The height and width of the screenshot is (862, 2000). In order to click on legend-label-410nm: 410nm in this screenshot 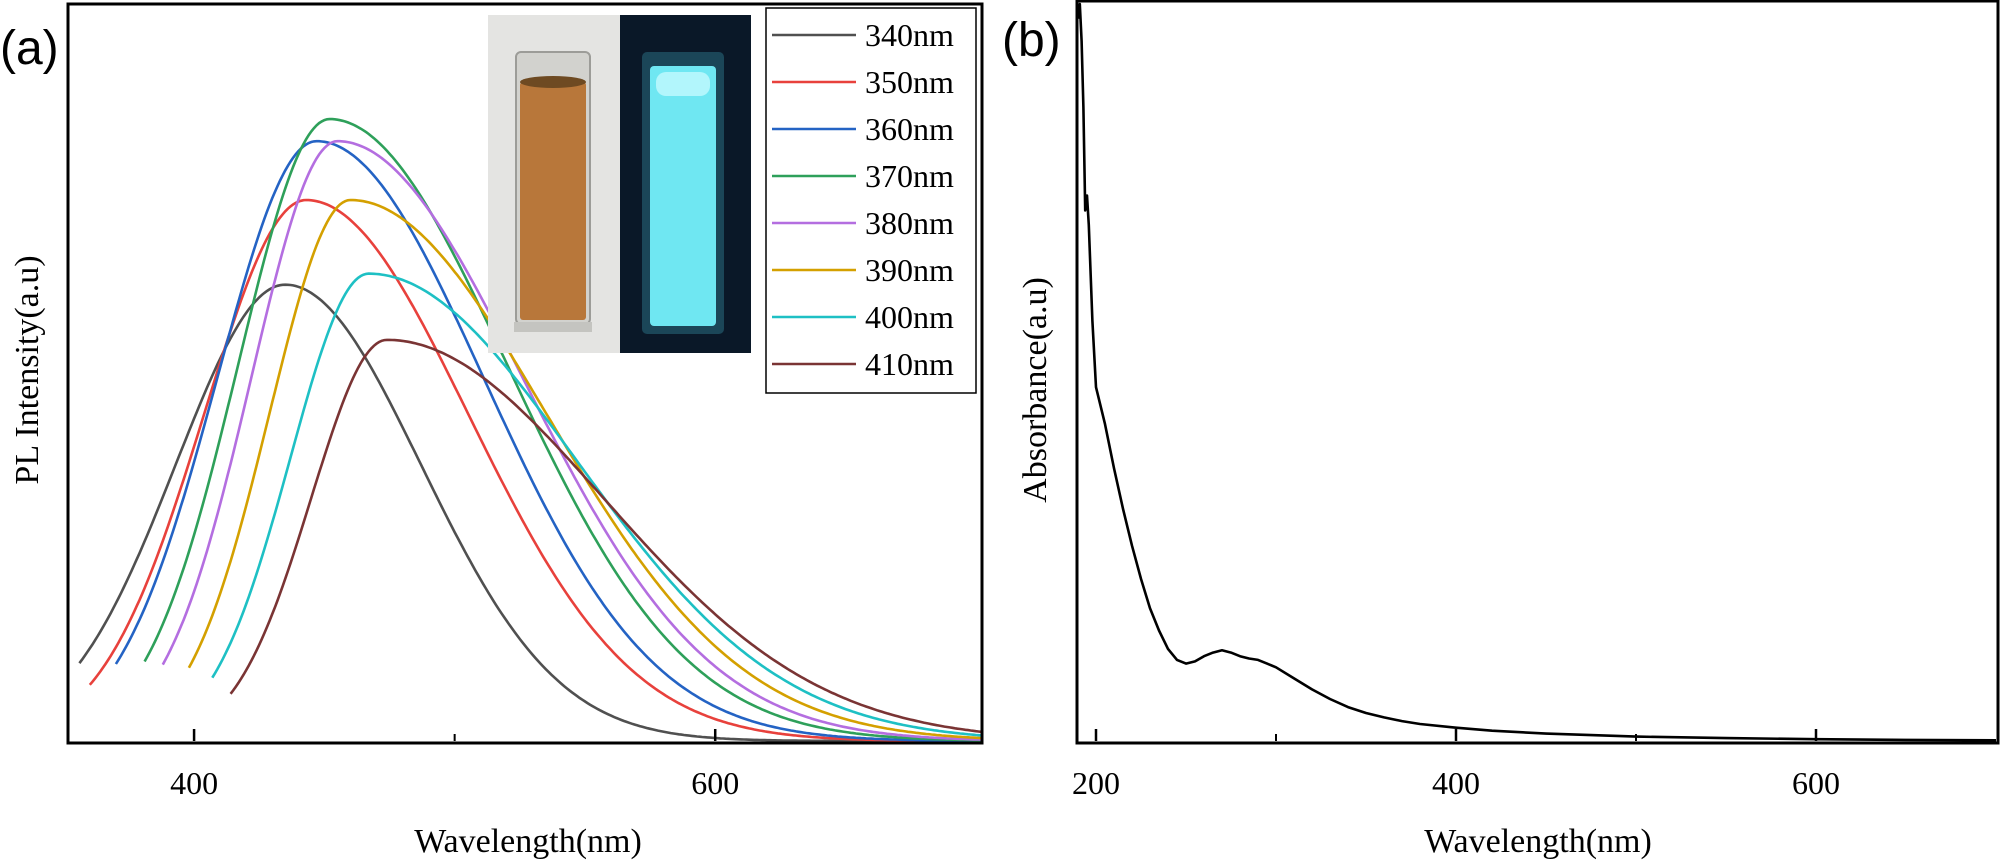, I will do `click(909, 364)`.